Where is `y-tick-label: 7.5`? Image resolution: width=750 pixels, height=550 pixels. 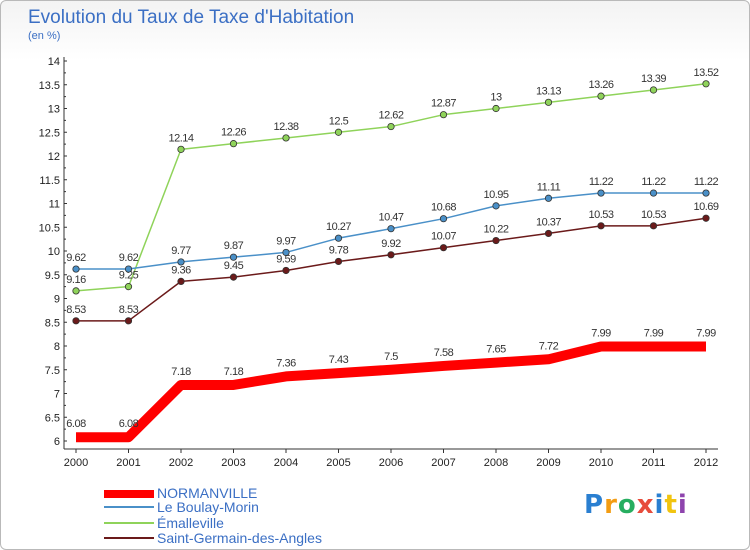 y-tick-label: 7.5 is located at coordinates (52, 371).